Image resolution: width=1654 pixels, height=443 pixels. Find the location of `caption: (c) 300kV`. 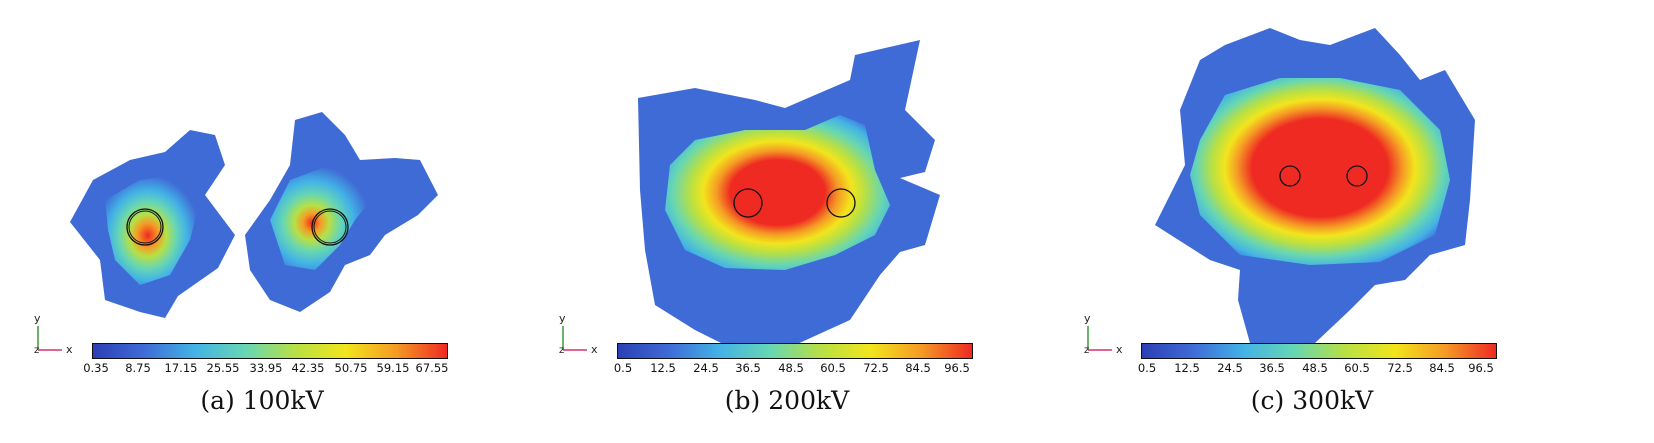

caption: (c) 300kV is located at coordinates (1312, 400).